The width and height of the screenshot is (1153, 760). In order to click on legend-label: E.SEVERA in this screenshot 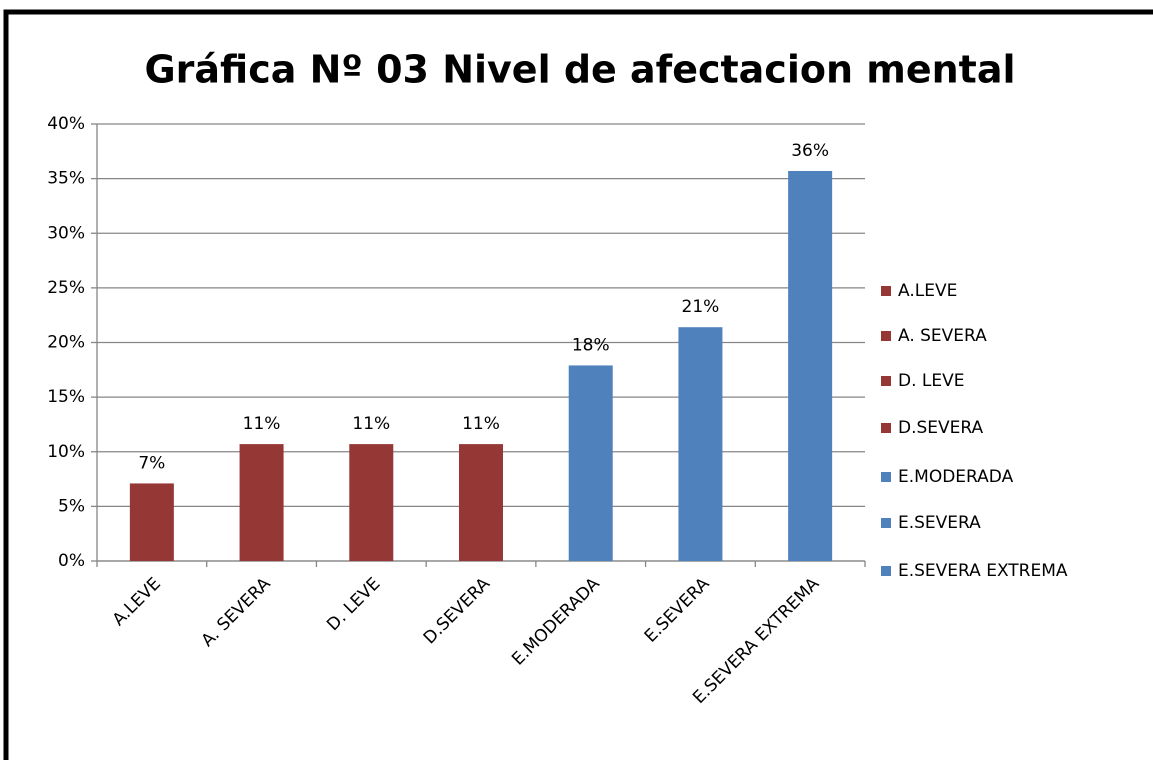, I will do `click(939, 523)`.